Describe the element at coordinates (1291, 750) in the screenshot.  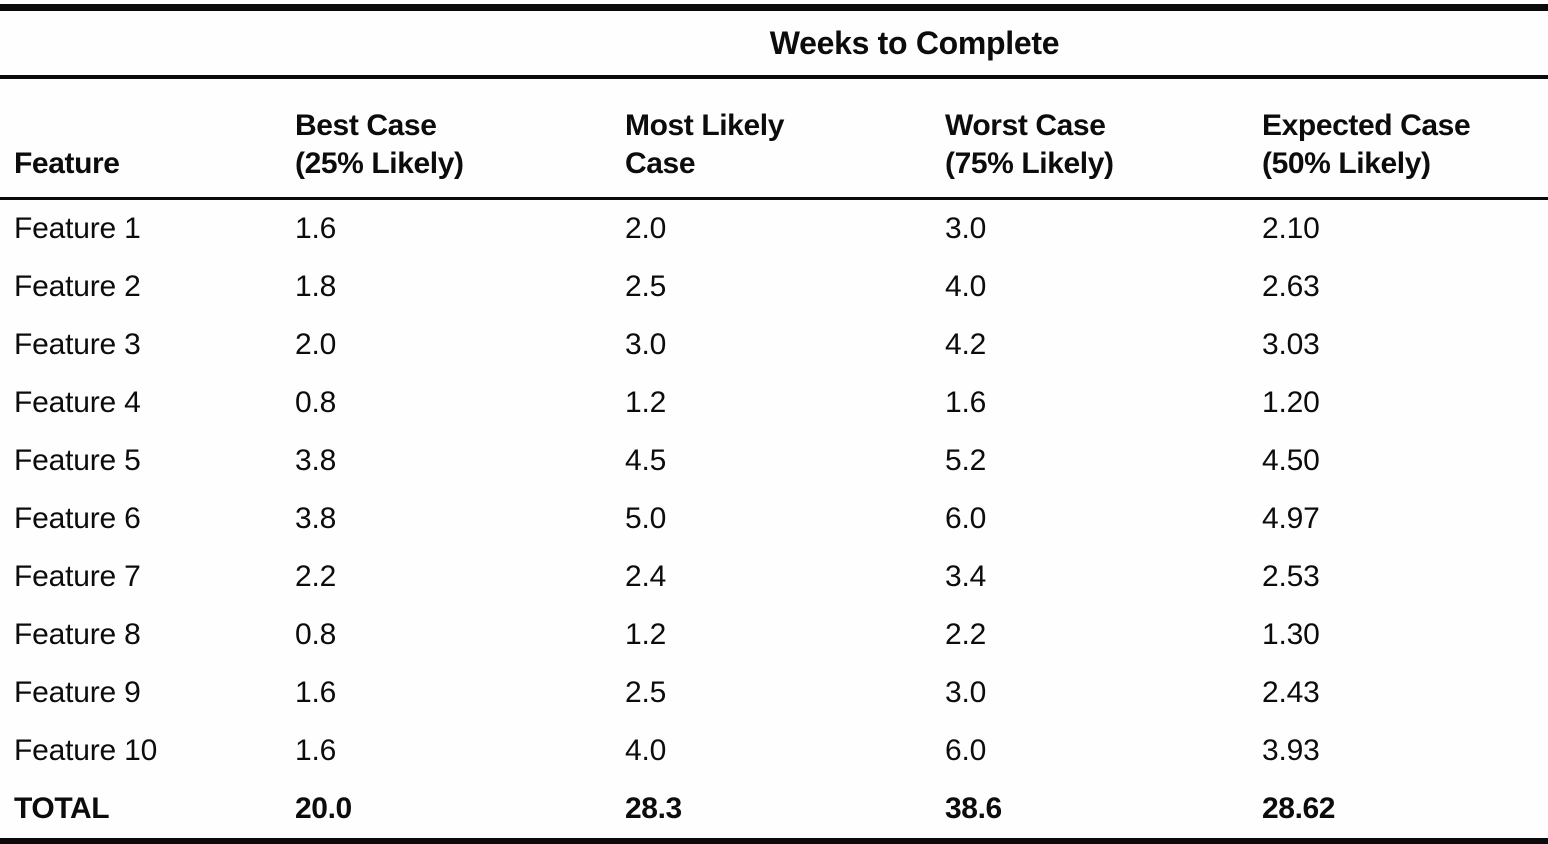
I see `expected-case-cell: 3.93` at that location.